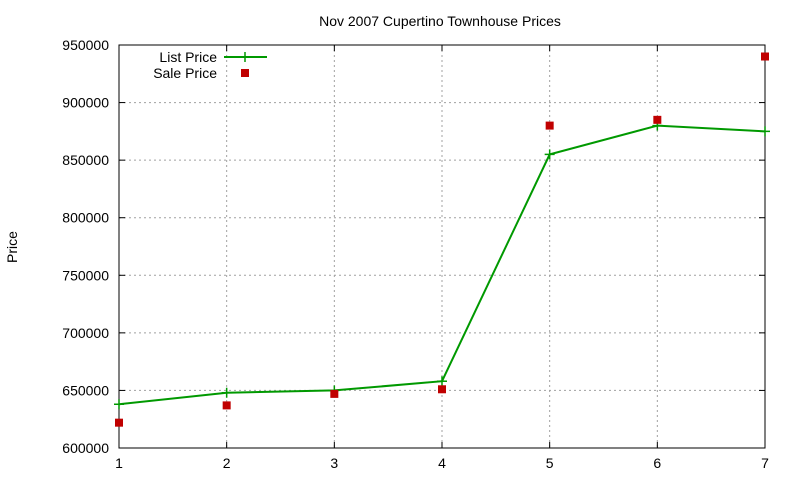 This screenshot has width=800, height=480. What do you see at coordinates (334, 463) in the screenshot?
I see `x-tick-label: 3` at bounding box center [334, 463].